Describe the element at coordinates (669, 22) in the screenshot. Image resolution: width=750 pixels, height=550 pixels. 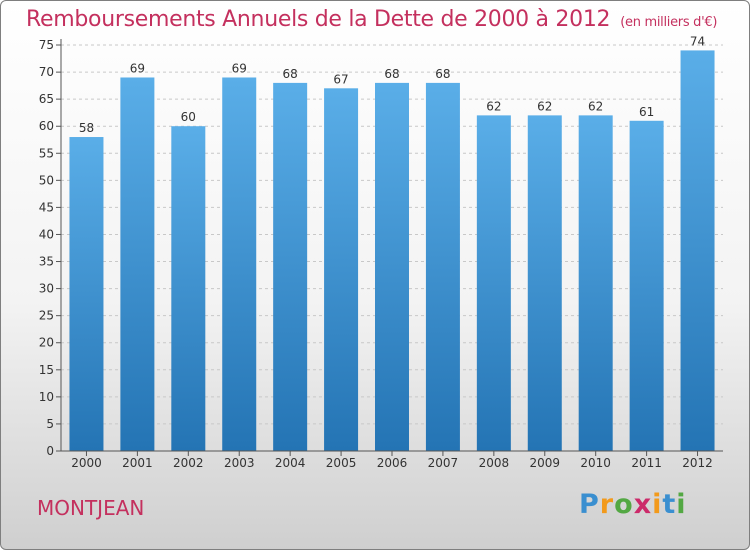
I see `chart-subtitle: (en milliers d'€)` at that location.